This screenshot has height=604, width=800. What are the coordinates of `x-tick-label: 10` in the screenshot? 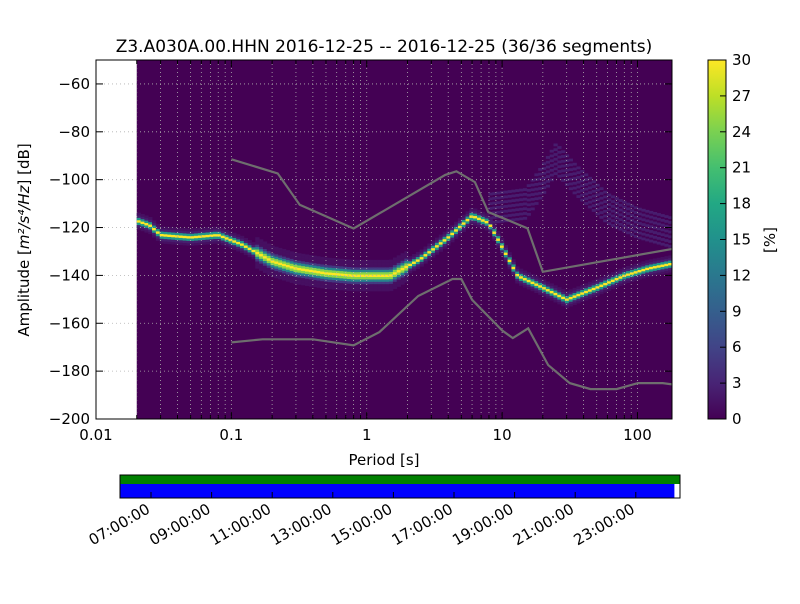 It's located at (502, 435).